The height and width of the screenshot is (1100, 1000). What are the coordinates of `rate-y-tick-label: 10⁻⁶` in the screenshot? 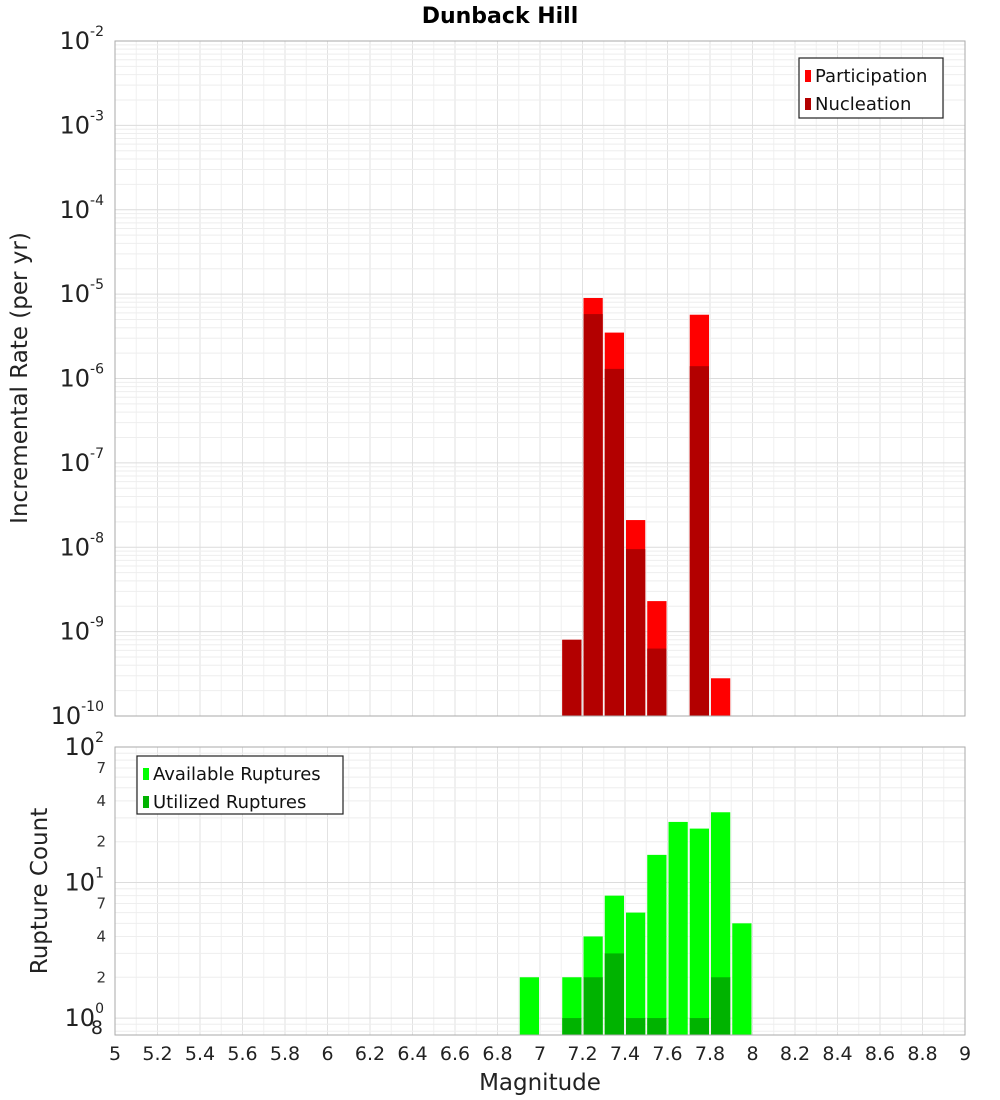 It's located at (81, 377).